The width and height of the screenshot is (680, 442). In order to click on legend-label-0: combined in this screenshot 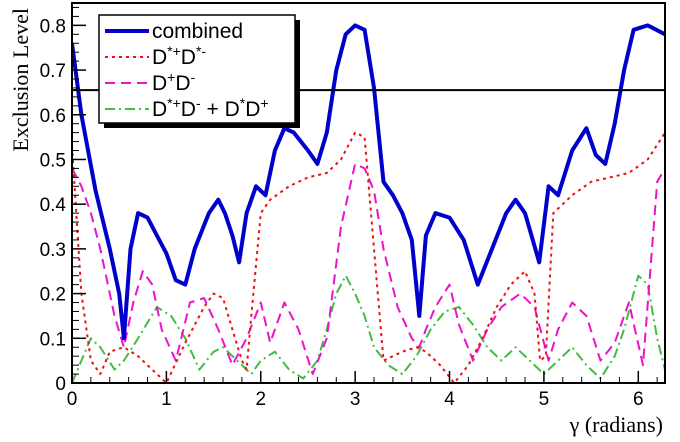, I will do `click(197, 31)`.